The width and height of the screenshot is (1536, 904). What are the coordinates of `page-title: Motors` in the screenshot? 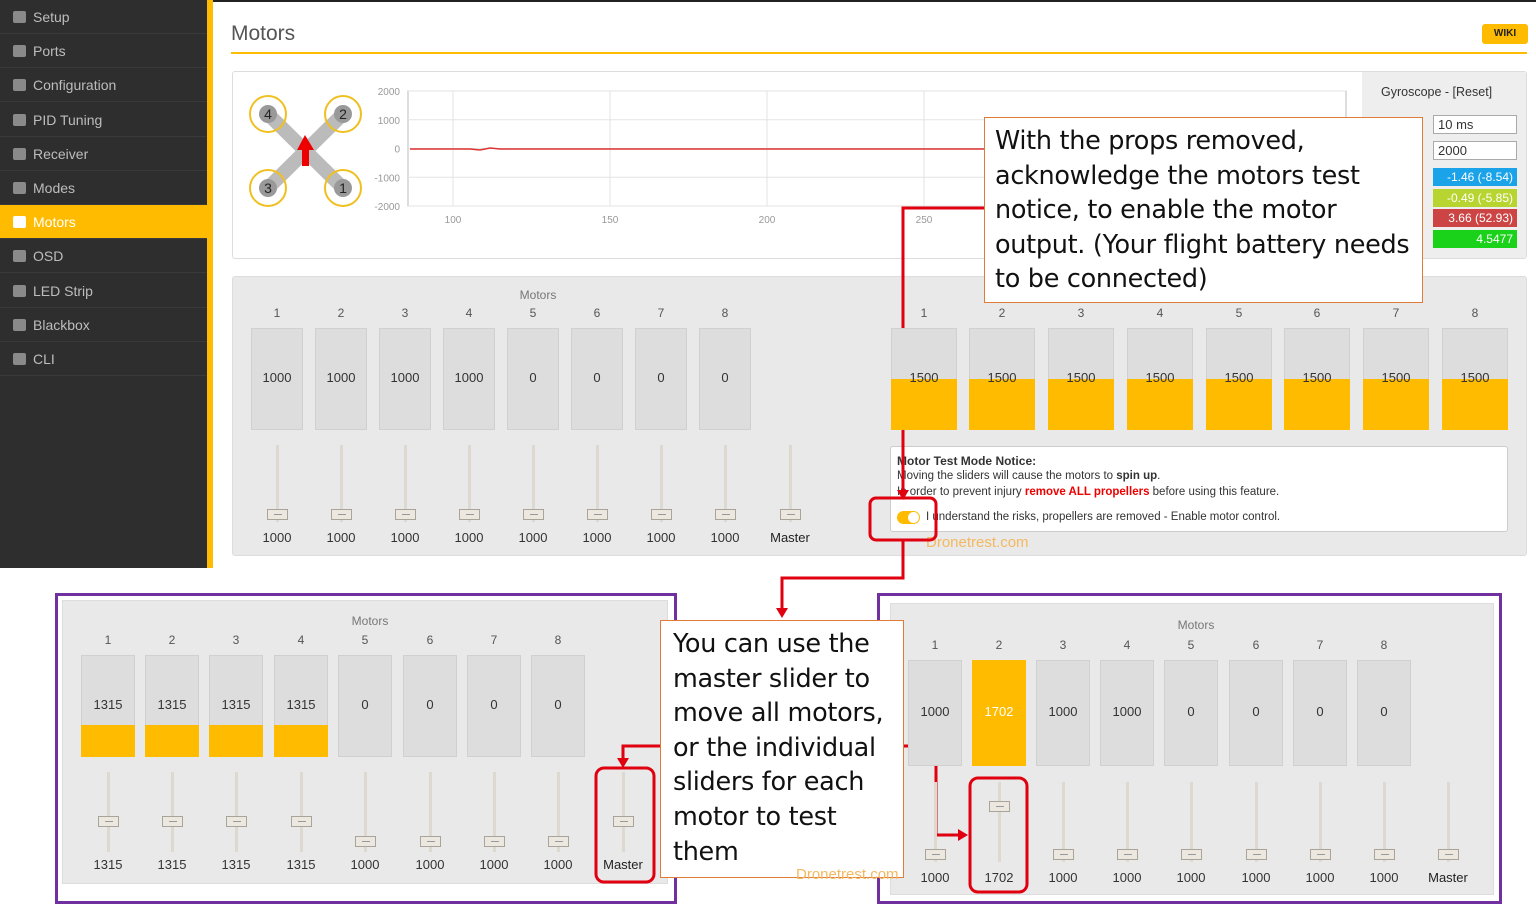 It's located at (263, 33).